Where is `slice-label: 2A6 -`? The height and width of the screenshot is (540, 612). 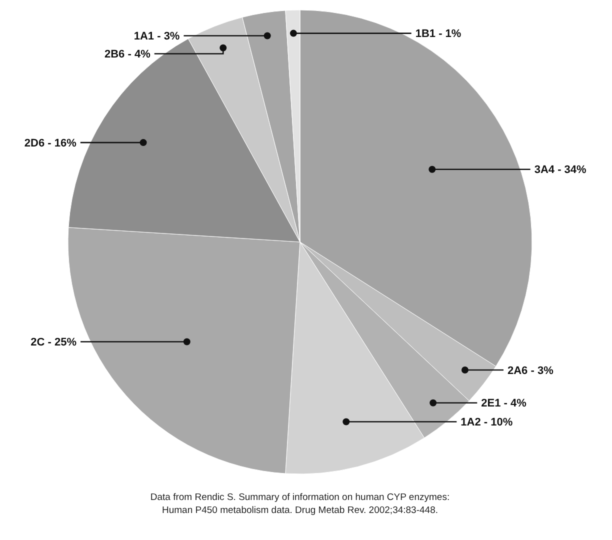
slice-label: 2A6 - is located at coordinates (521, 370).